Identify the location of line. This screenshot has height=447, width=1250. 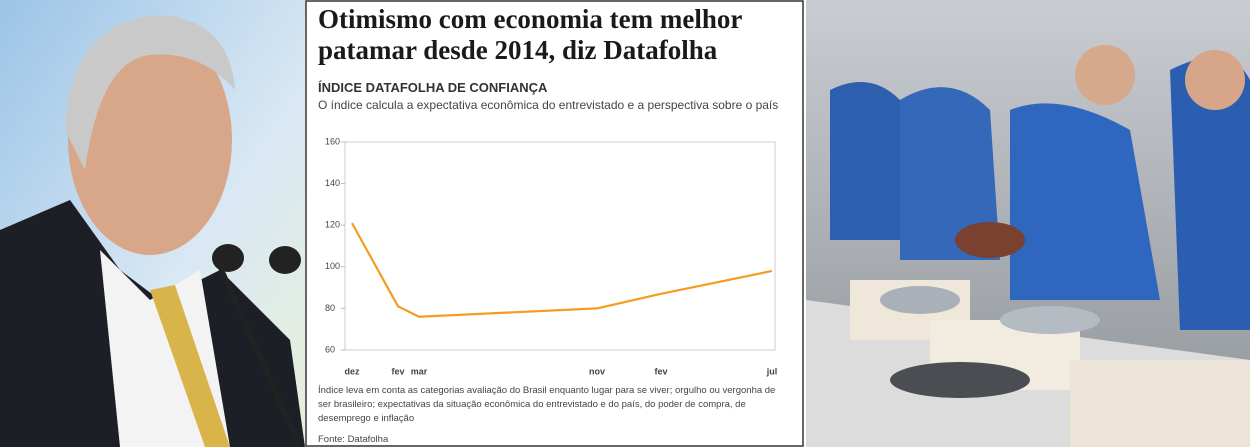
(562, 270).